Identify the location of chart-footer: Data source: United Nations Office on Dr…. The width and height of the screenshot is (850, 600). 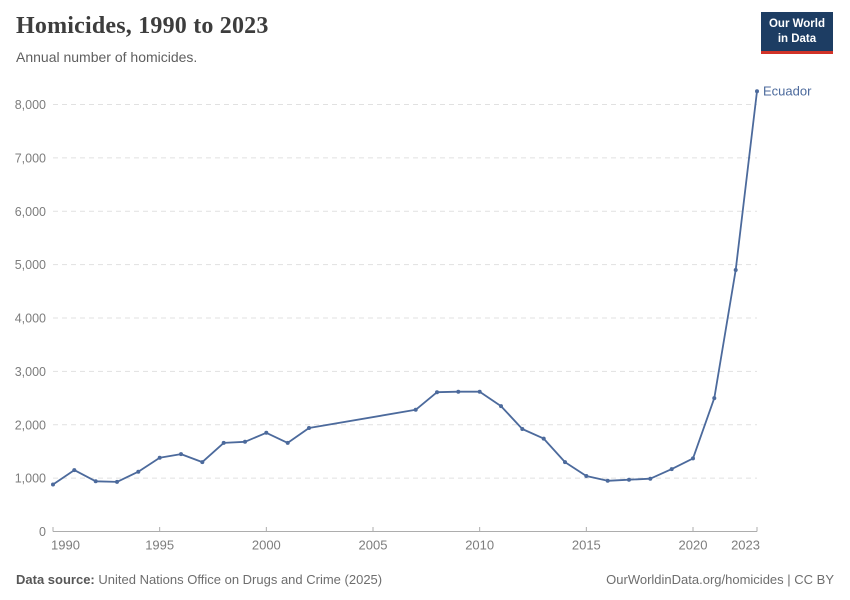
(425, 579).